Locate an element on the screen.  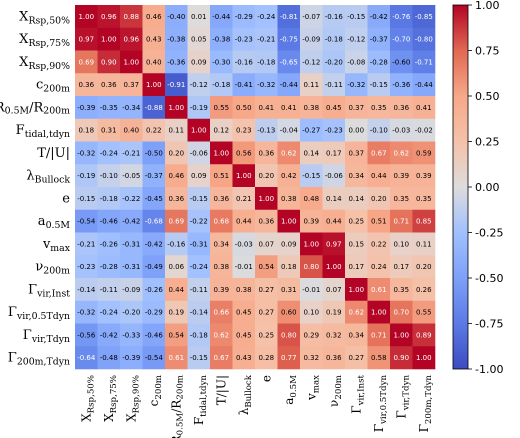
cell-value-label: 0.11 is located at coordinates (176, 131).